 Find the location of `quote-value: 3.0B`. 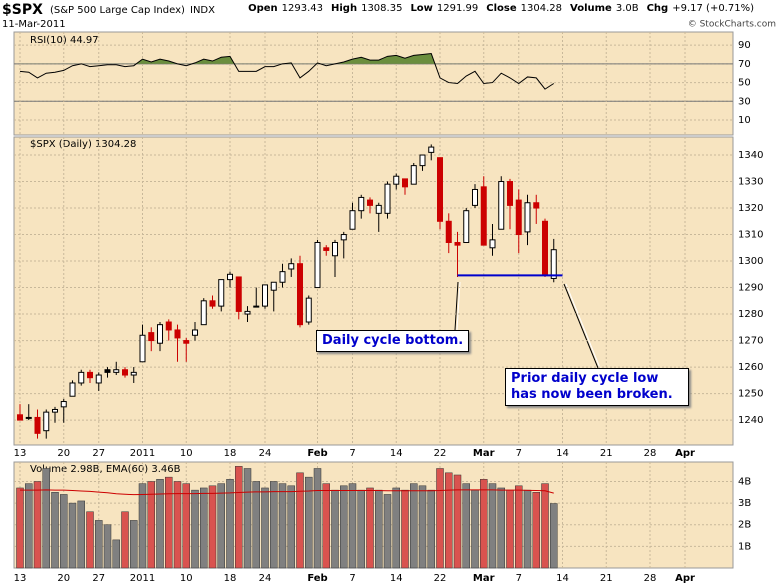

quote-value: 3.0B is located at coordinates (627, 8).